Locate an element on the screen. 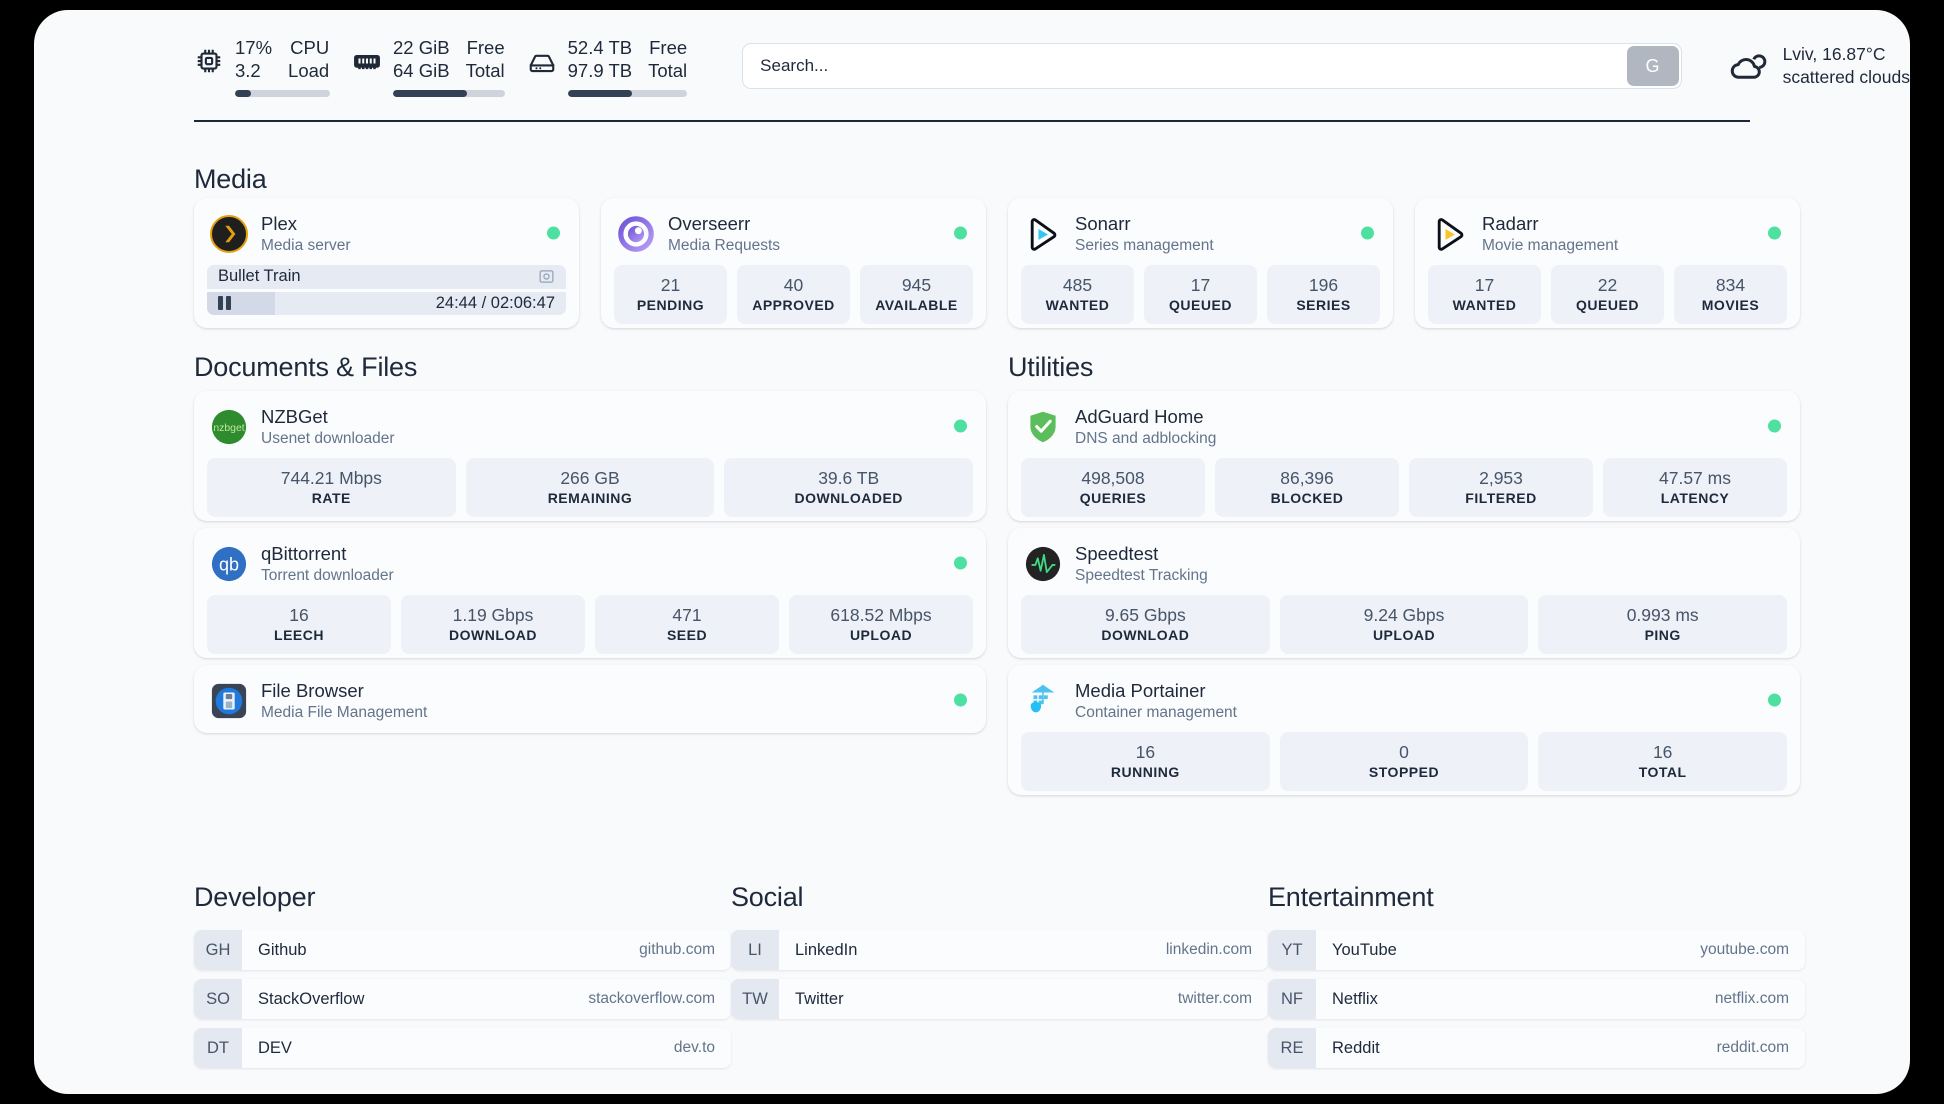  stat-tile: 9.24 Gbps UPLOAD is located at coordinates (1404, 624).